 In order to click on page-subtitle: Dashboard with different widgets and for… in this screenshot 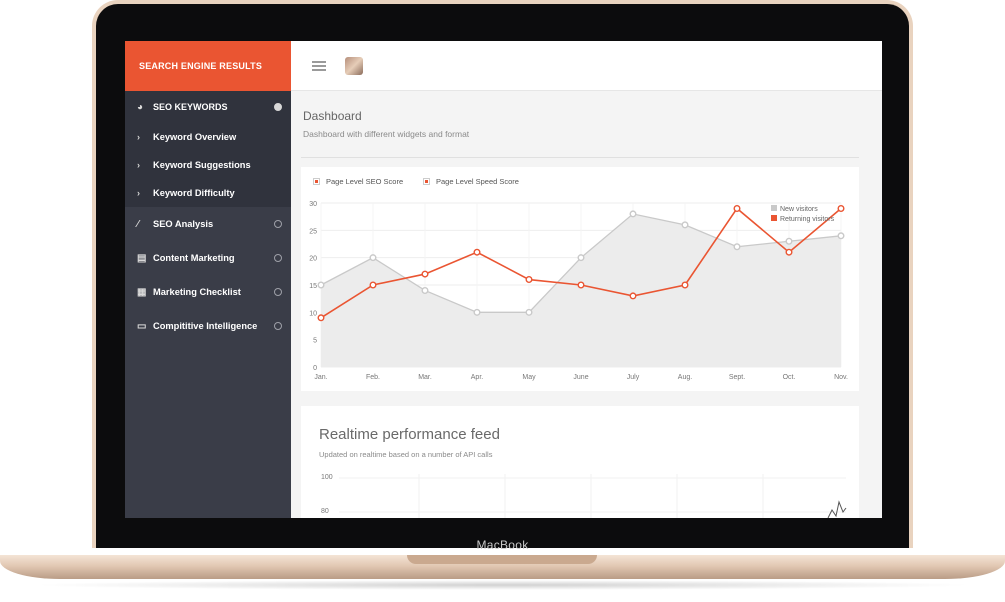, I will do `click(386, 134)`.